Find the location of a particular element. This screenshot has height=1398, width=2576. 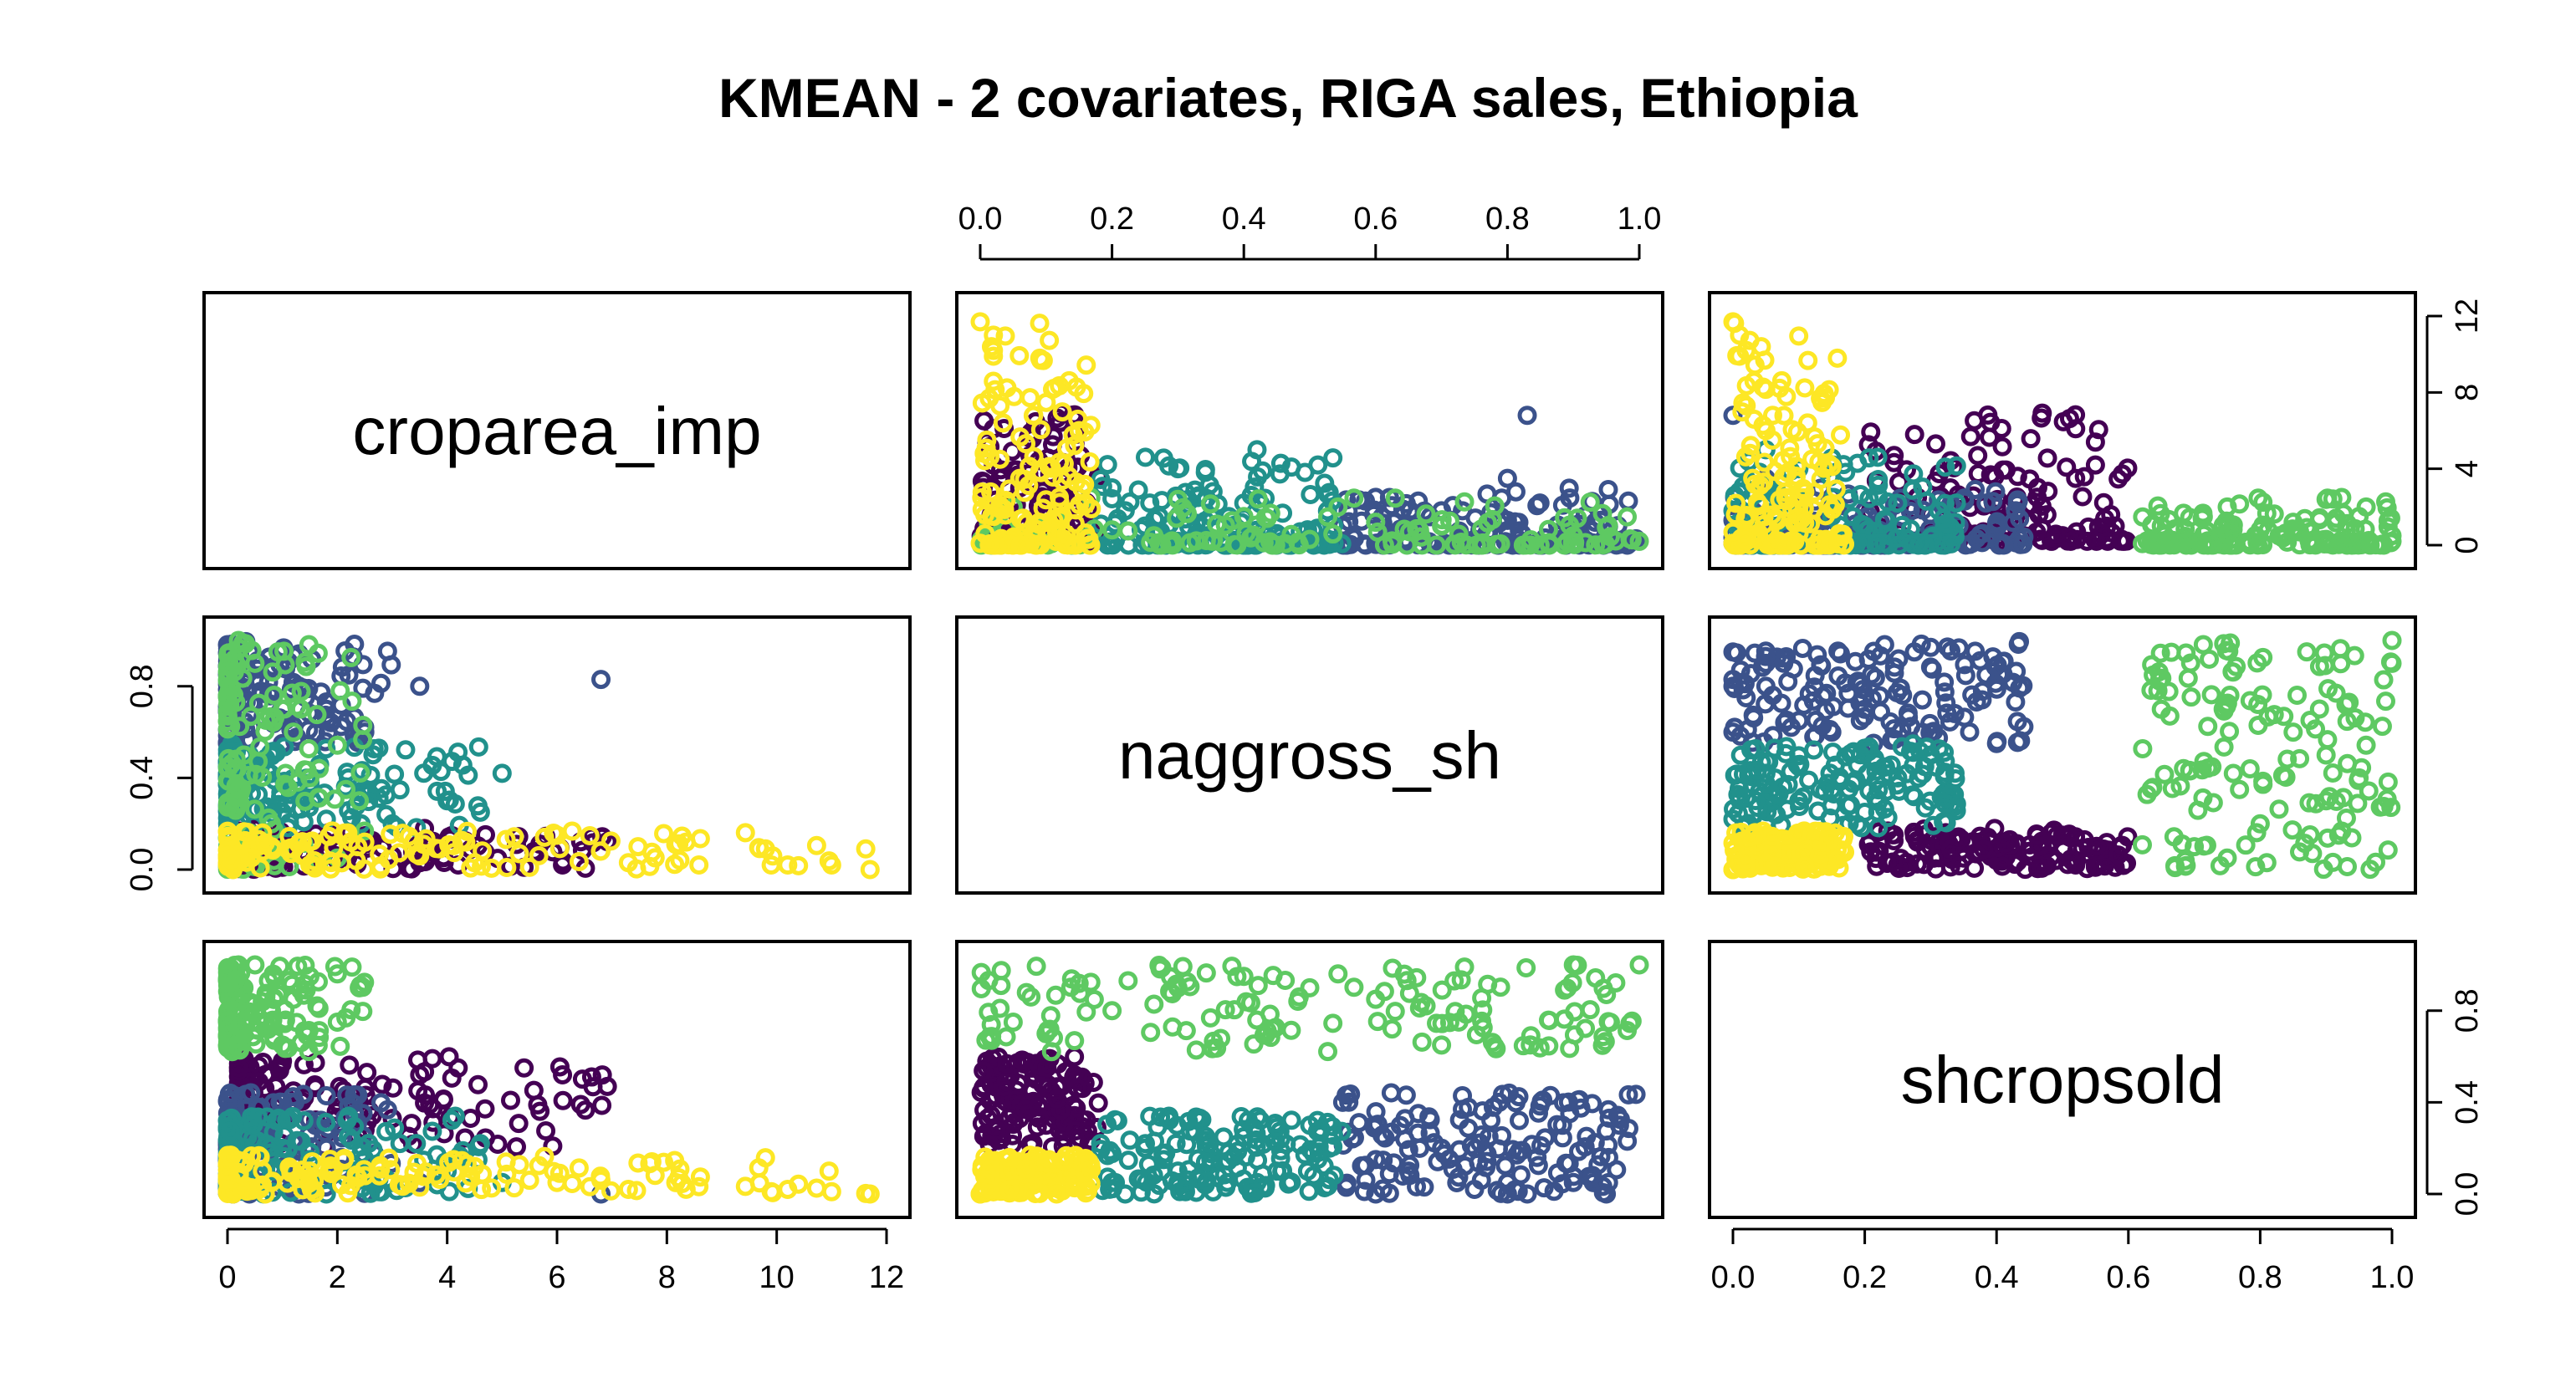

diagonal-label-shcropsold: shcropsold is located at coordinates (2063, 1080).